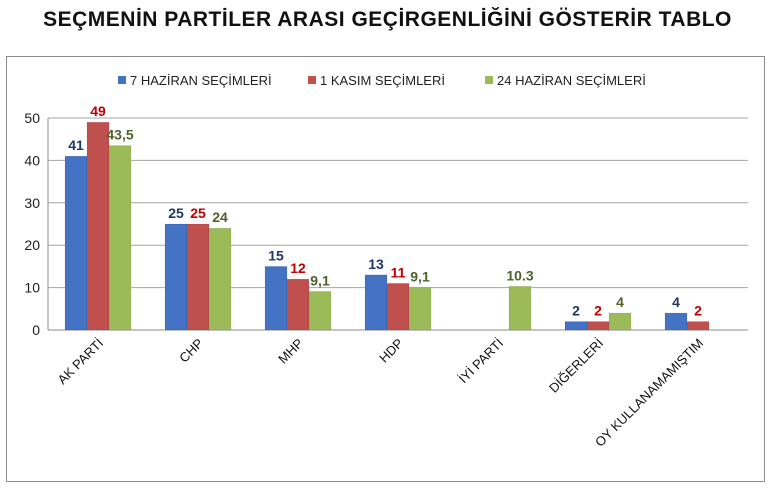  I want to click on y-tick-label: 40, so click(32, 160).